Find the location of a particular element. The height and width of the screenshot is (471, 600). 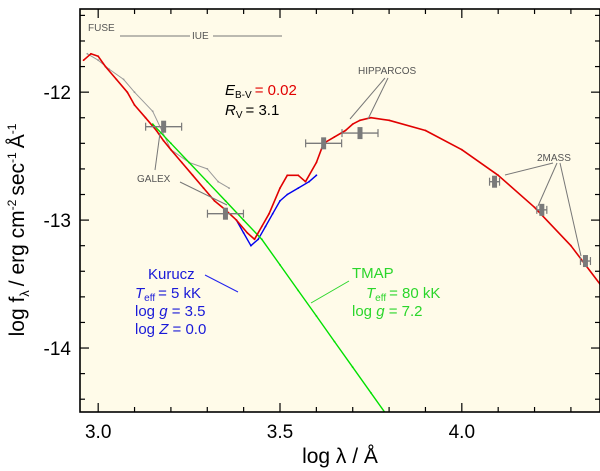

kurucz-logz: log Z = 0.0 is located at coordinates (170, 329).